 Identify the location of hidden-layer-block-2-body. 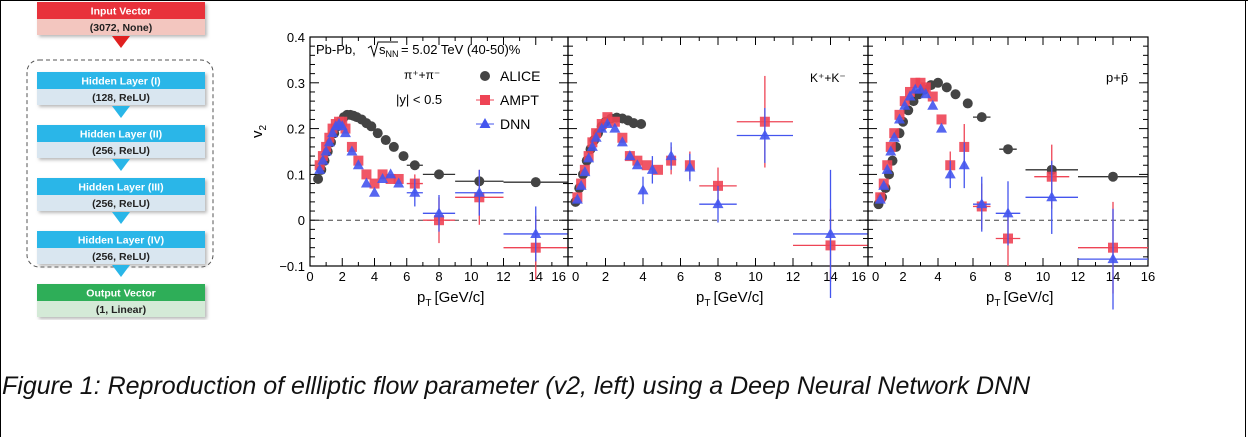
(121, 150).